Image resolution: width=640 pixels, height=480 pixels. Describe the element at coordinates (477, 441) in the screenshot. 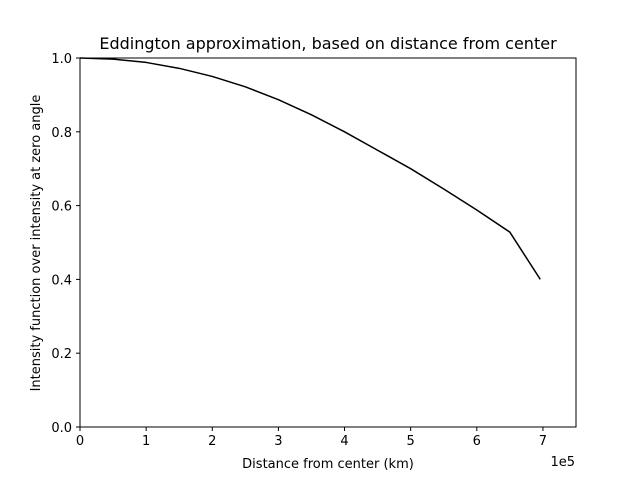

I see `x-tick-label: 6` at that location.